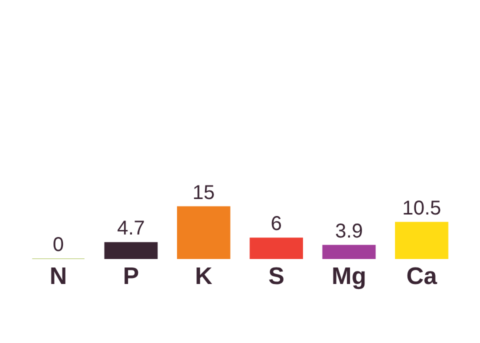  Describe the element at coordinates (276, 224) in the screenshot. I see `data-label: 6` at that location.